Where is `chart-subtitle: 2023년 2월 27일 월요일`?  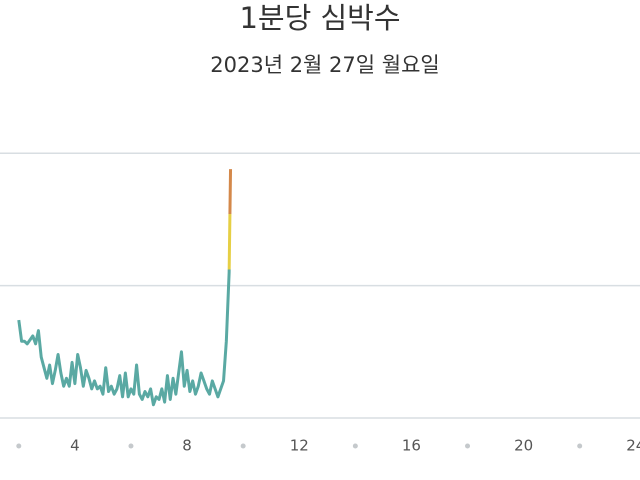 chart-subtitle: 2023년 2월 27일 월요일 is located at coordinates (324, 65).